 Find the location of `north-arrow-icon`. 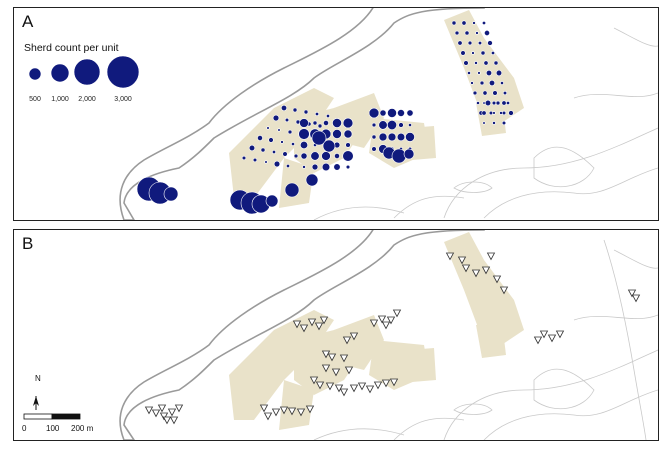

north-arrow-icon is located at coordinates (36, 403).